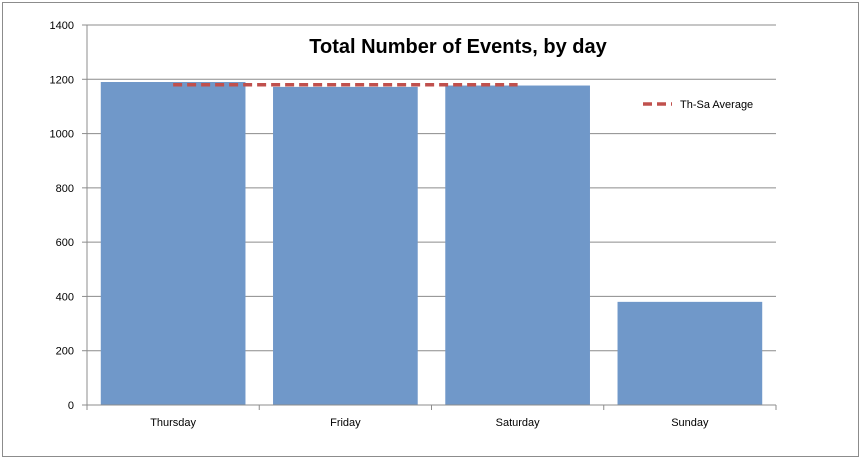  Describe the element at coordinates (518, 423) in the screenshot. I see `x-tick-label: Saturday` at that location.